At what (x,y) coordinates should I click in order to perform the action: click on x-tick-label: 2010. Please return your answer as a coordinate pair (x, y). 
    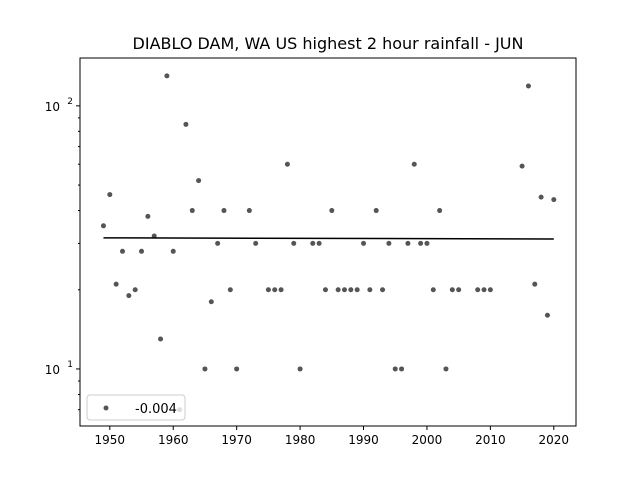
    Looking at the image, I should click on (490, 440).